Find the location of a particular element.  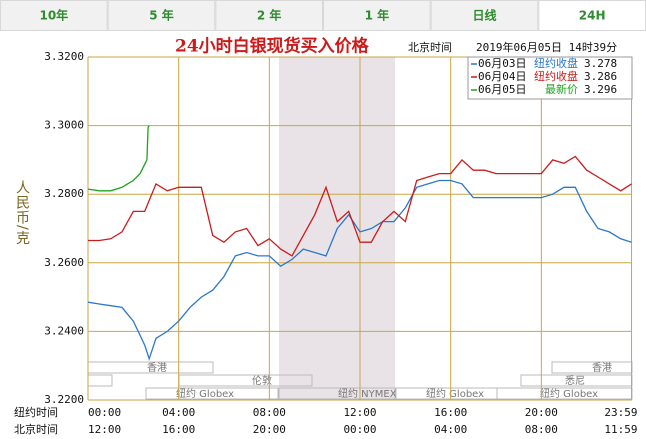

legend-value: 3.296 is located at coordinates (600, 89).